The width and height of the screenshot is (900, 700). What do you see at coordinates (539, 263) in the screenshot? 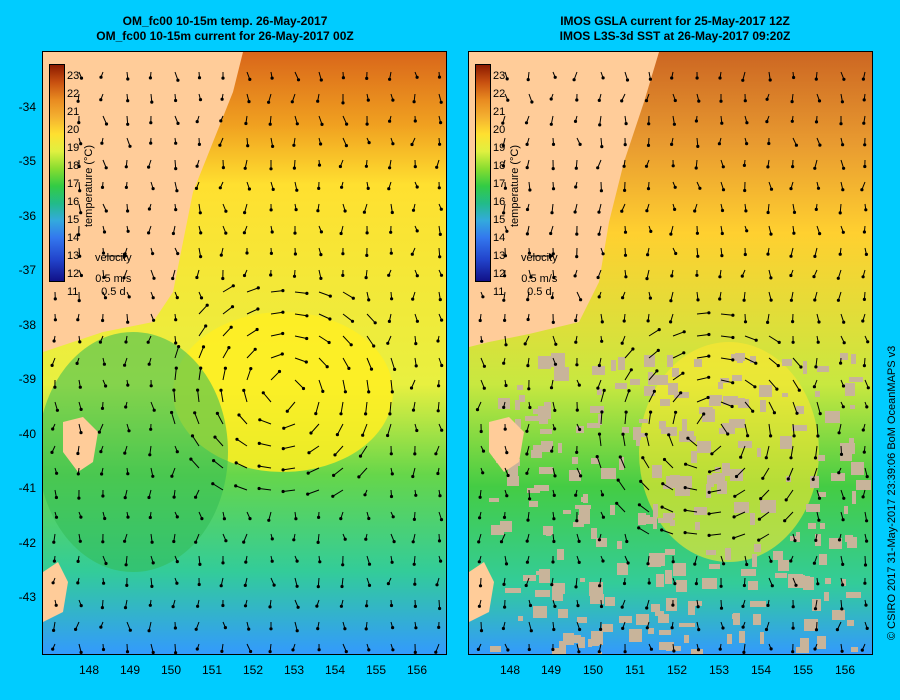
I see `velocity-scale-arrow` at bounding box center [539, 263].